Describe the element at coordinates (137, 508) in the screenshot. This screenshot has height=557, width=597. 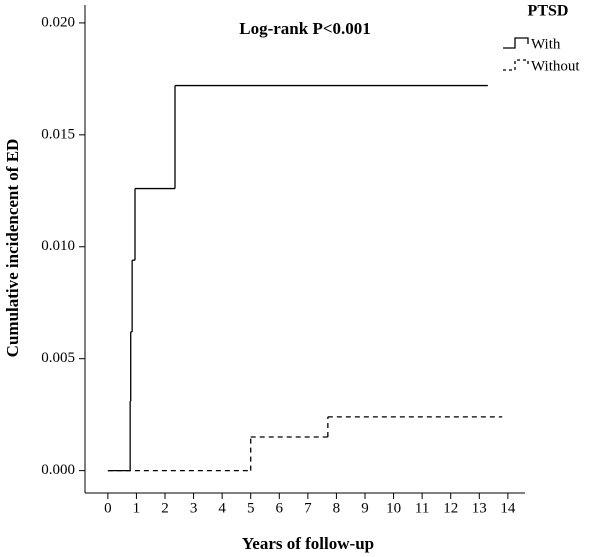
I see `x-tick-label: 1` at that location.